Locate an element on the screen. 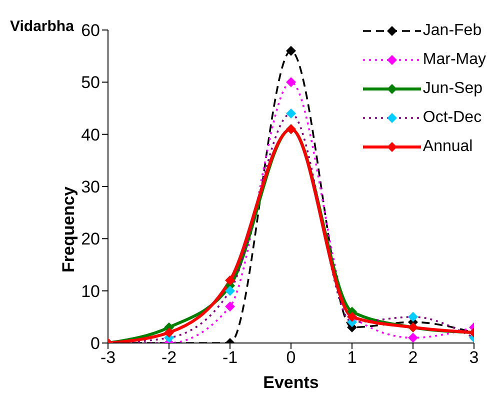 The height and width of the screenshot is (403, 487). y-tick-label: 60 is located at coordinates (90, 30).